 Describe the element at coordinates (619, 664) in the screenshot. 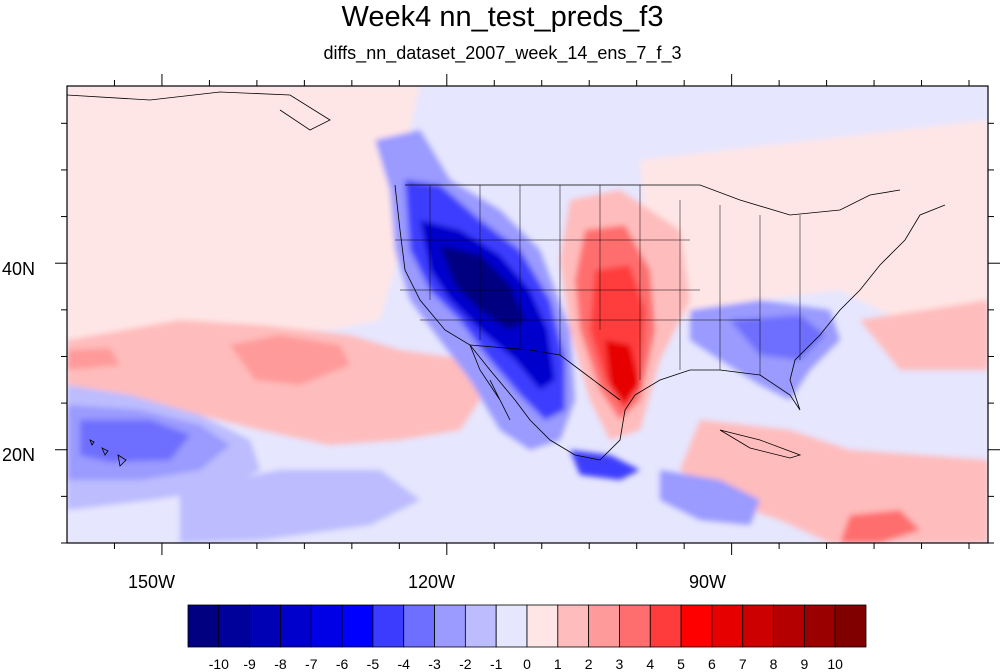

I see `colorbar-tick-label: 3` at that location.